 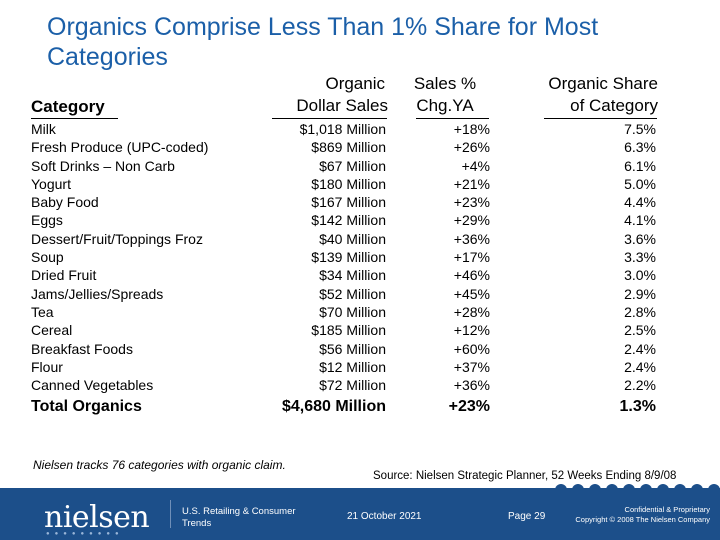 What do you see at coordinates (445, 95) in the screenshot?
I see `header-sales-change: Sales % Chg.YA` at bounding box center [445, 95].